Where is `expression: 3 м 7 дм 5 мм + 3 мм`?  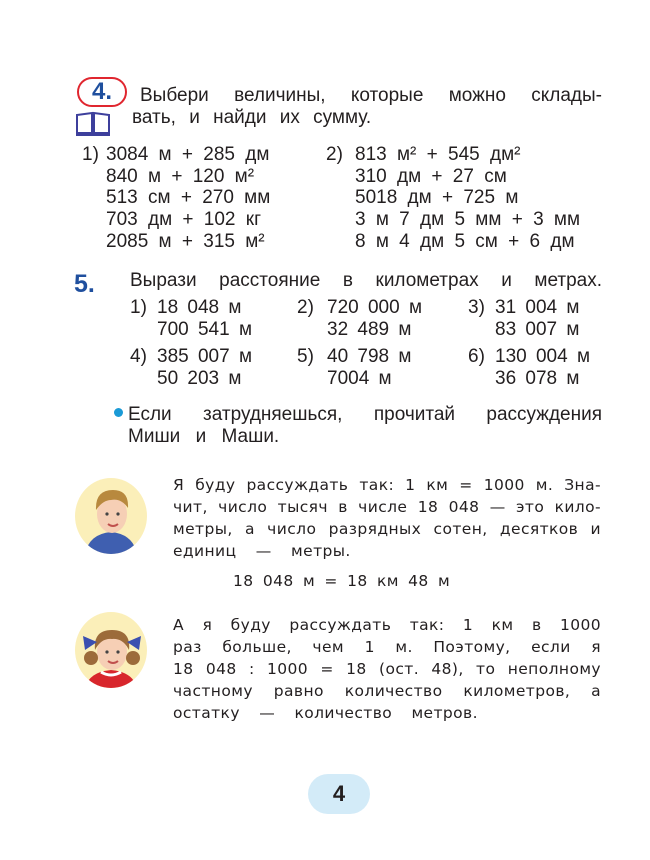 expression: 3 м 7 дм 5 мм + 3 мм is located at coordinates (468, 219).